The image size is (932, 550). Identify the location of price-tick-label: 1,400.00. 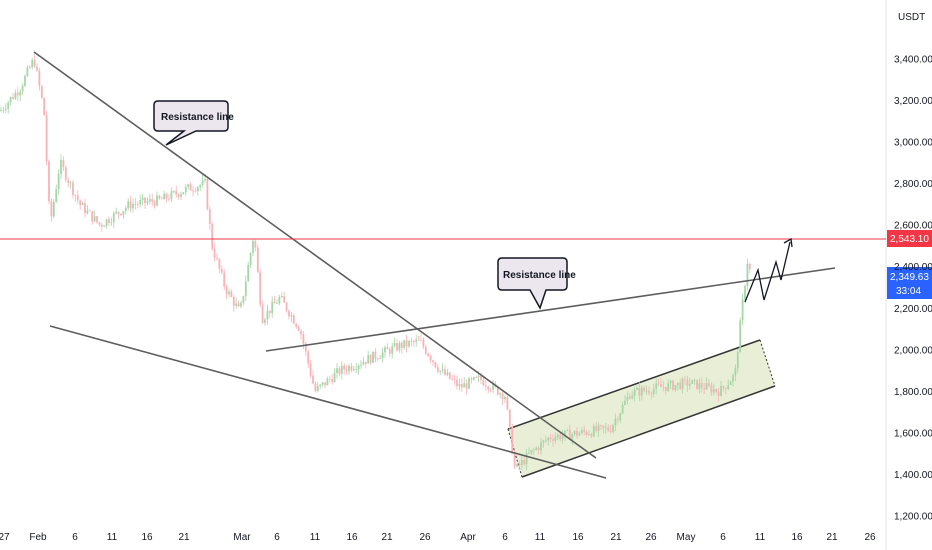
(913, 475).